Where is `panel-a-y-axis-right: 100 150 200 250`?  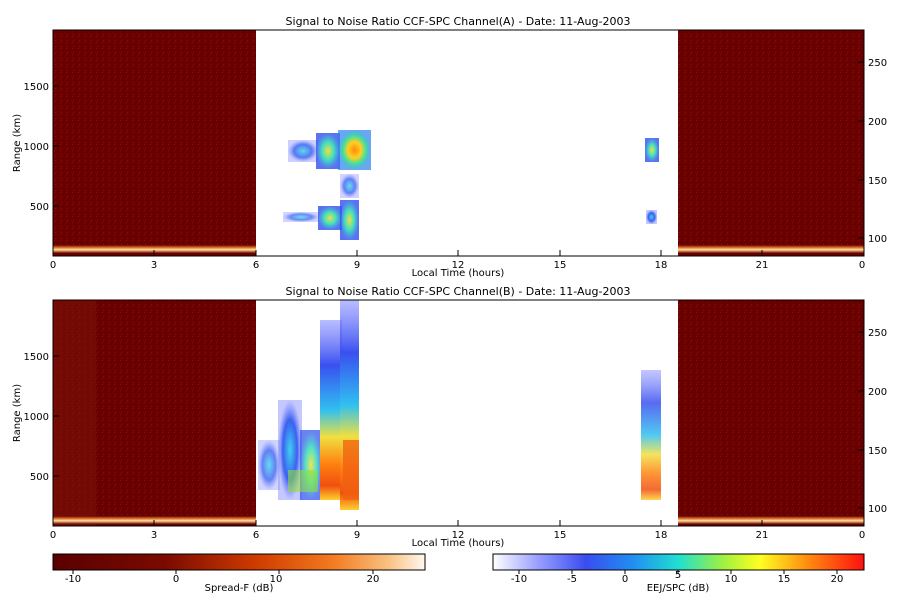
panel-a-y-axis-right: 100 150 200 250 is located at coordinates (872, 151).